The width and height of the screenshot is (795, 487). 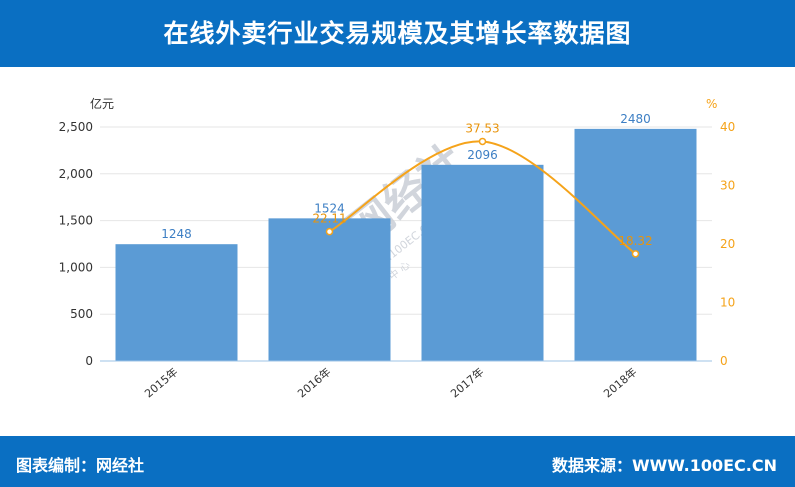 I want to click on chart-header: 在线外卖行业交易规模及其增长率数据图, so click(x=397, y=33).